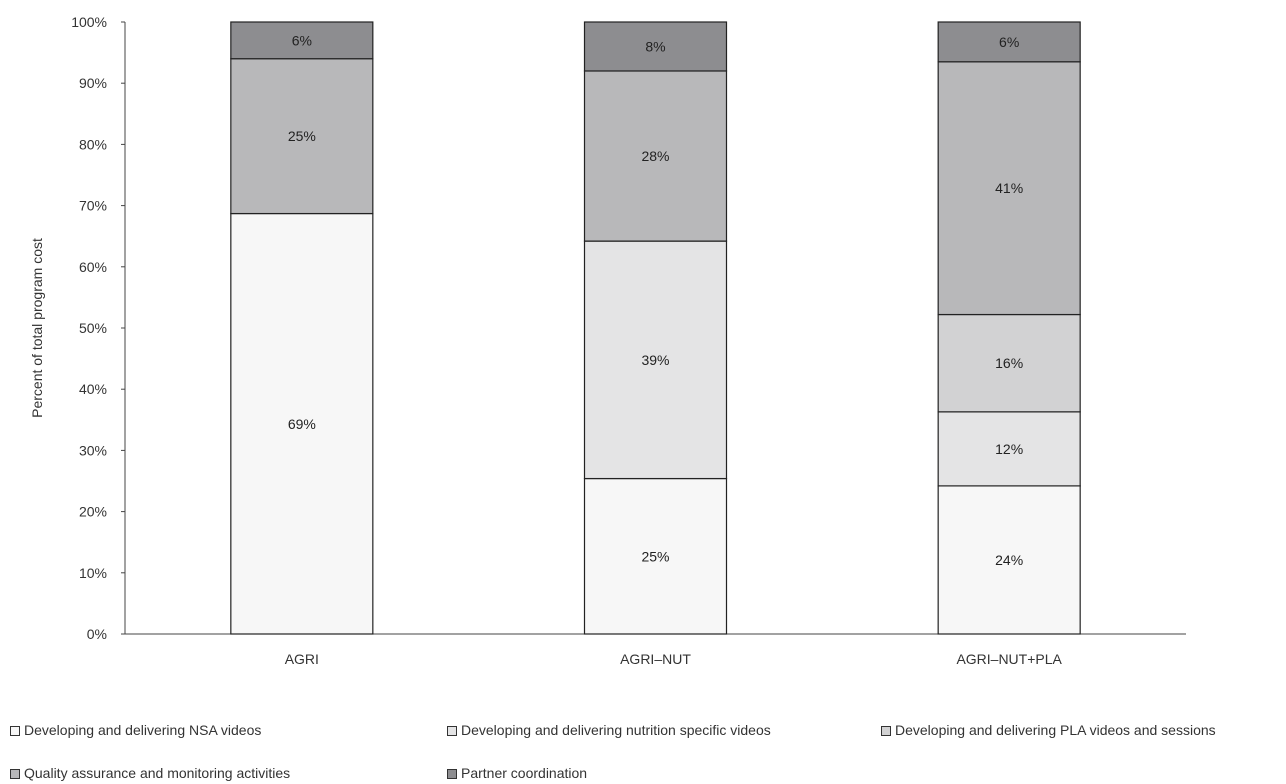  I want to click on y-tick-label: 30%, so click(93, 450).